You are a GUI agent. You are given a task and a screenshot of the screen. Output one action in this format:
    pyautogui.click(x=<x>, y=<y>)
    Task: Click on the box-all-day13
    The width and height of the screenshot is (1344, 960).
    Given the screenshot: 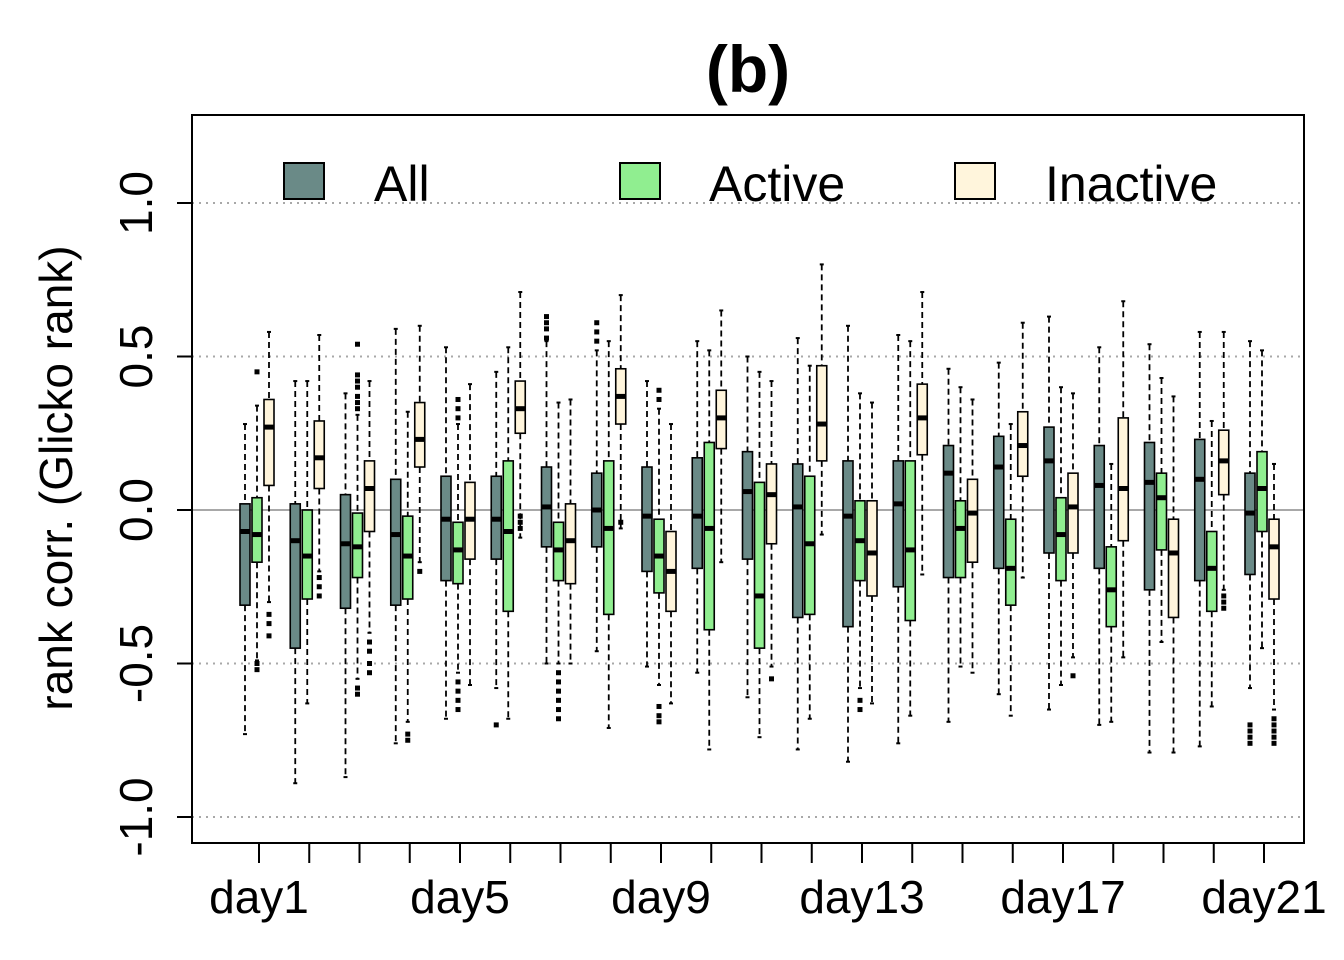 What is the action you would take?
    pyautogui.click(x=848, y=543)
    